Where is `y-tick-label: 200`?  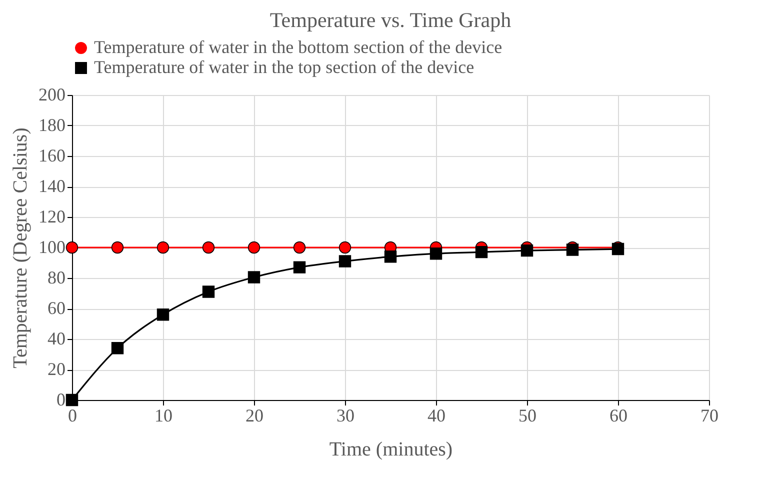
y-tick-label: 200 is located at coordinates (52, 94).